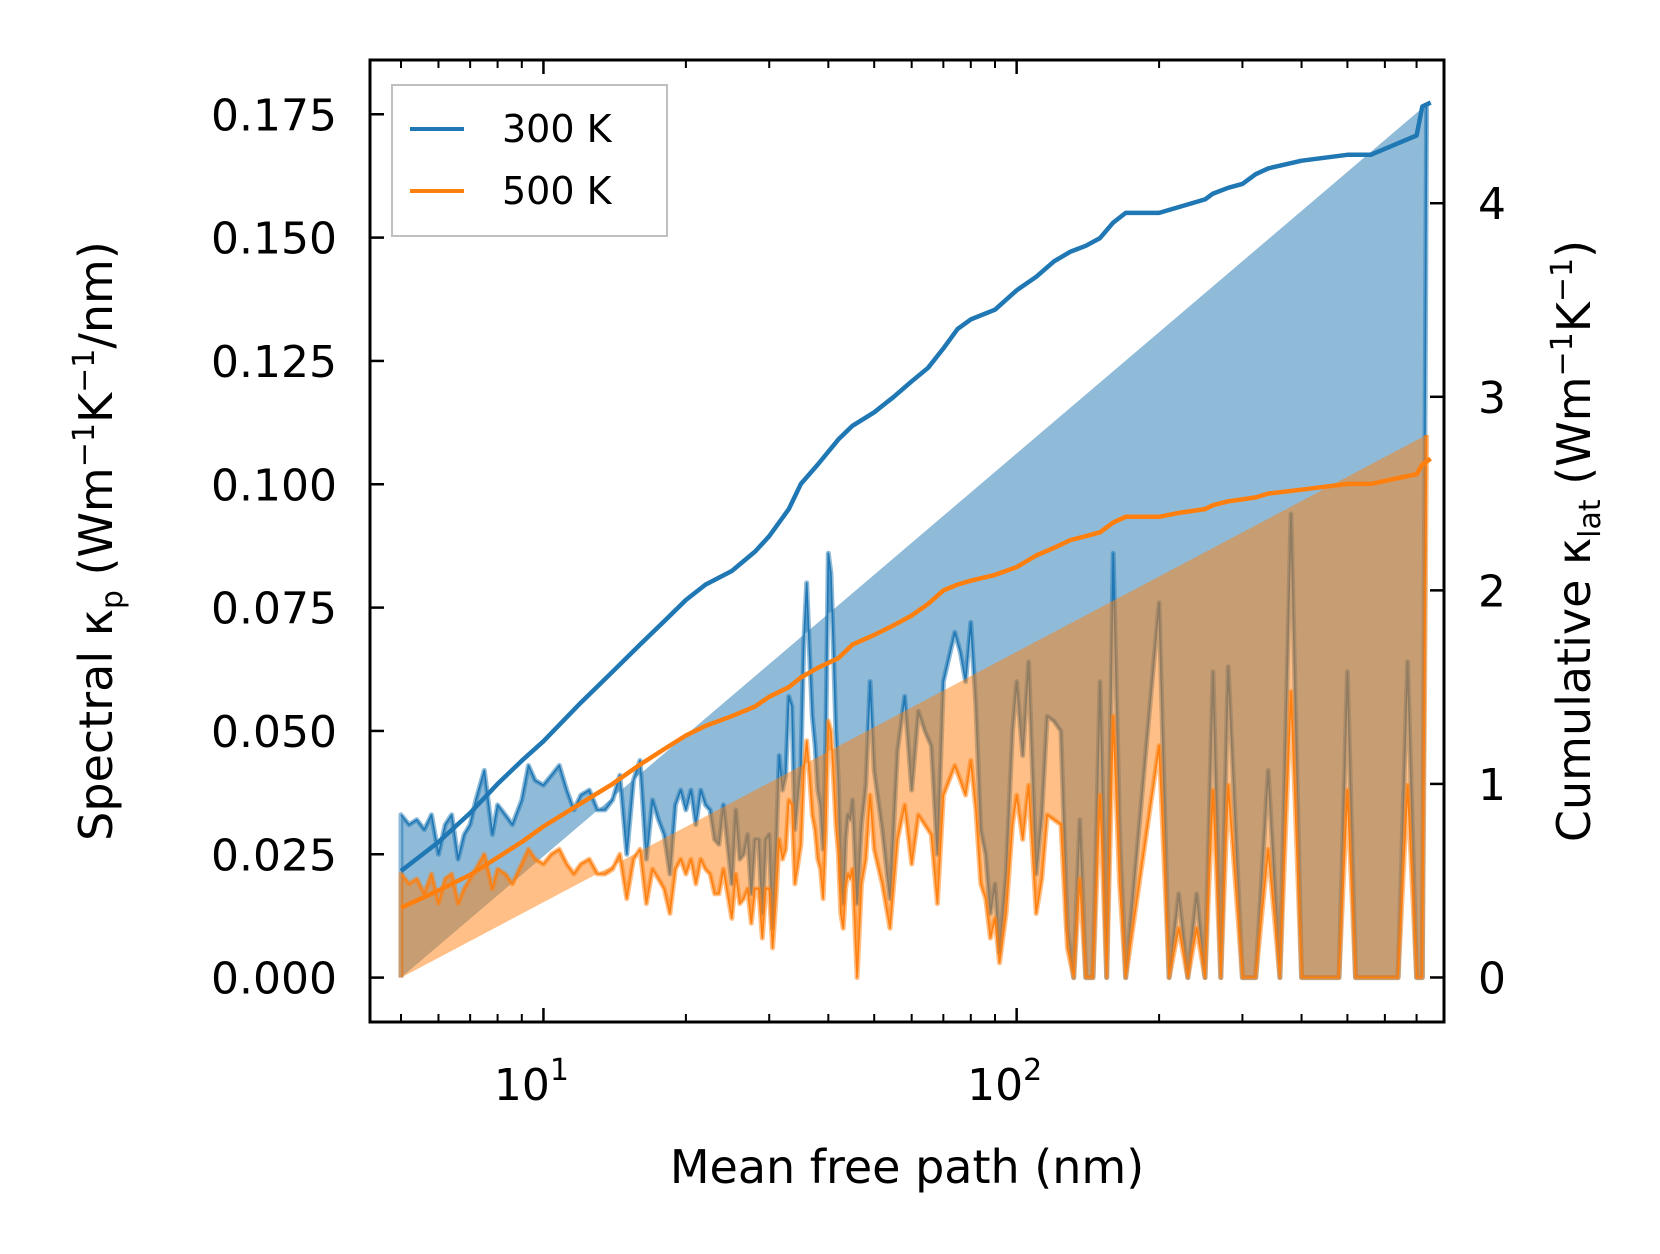 The image size is (1660, 1254). I want to click on y-left-tick-label: 0.175, so click(274, 115).